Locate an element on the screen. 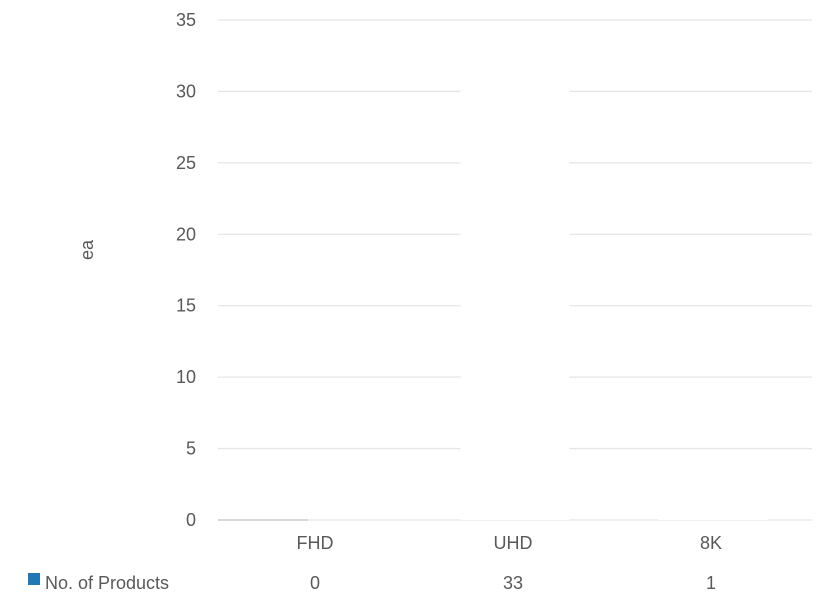  y-axis-tick-labels: 0 5 10 15 20 25 30 35 is located at coordinates (186, 270).